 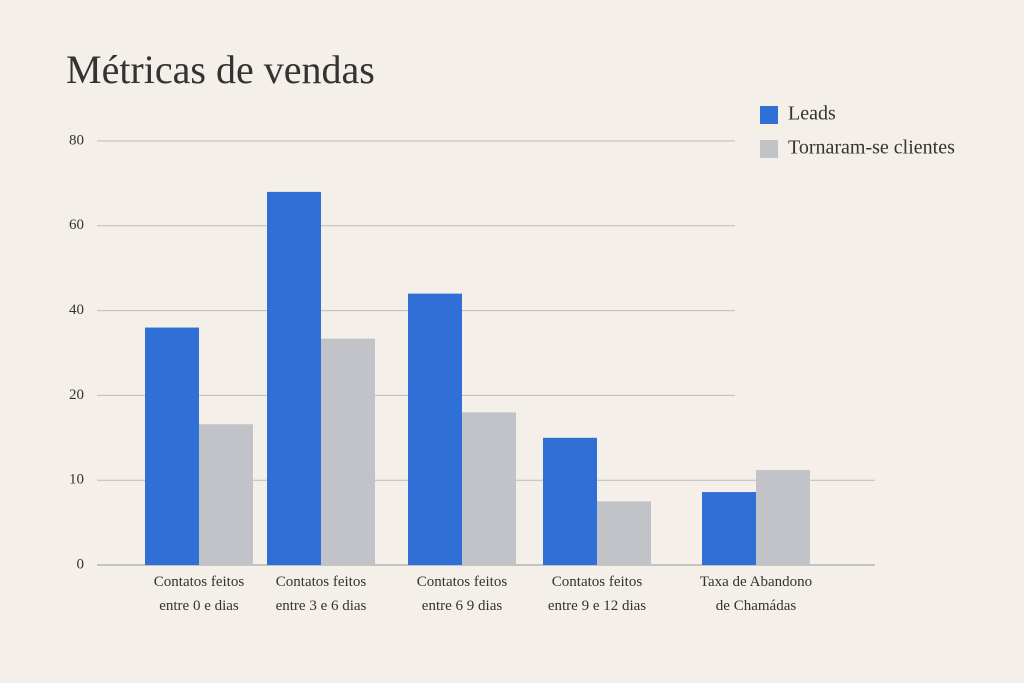 I want to click on x-tick-label: Contatos feitos entre 0 e dias, so click(x=199, y=594).